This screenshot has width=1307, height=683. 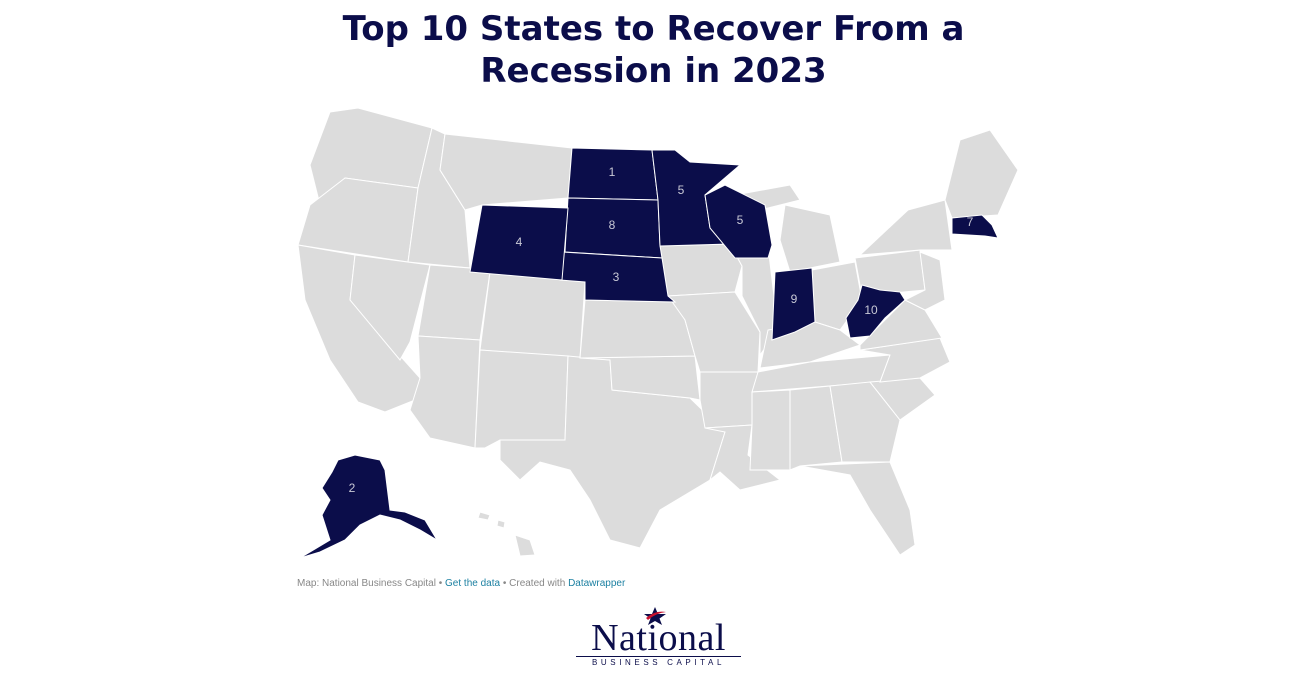 I want to click on rank-label-west-virginia: 10, so click(x=871, y=310).